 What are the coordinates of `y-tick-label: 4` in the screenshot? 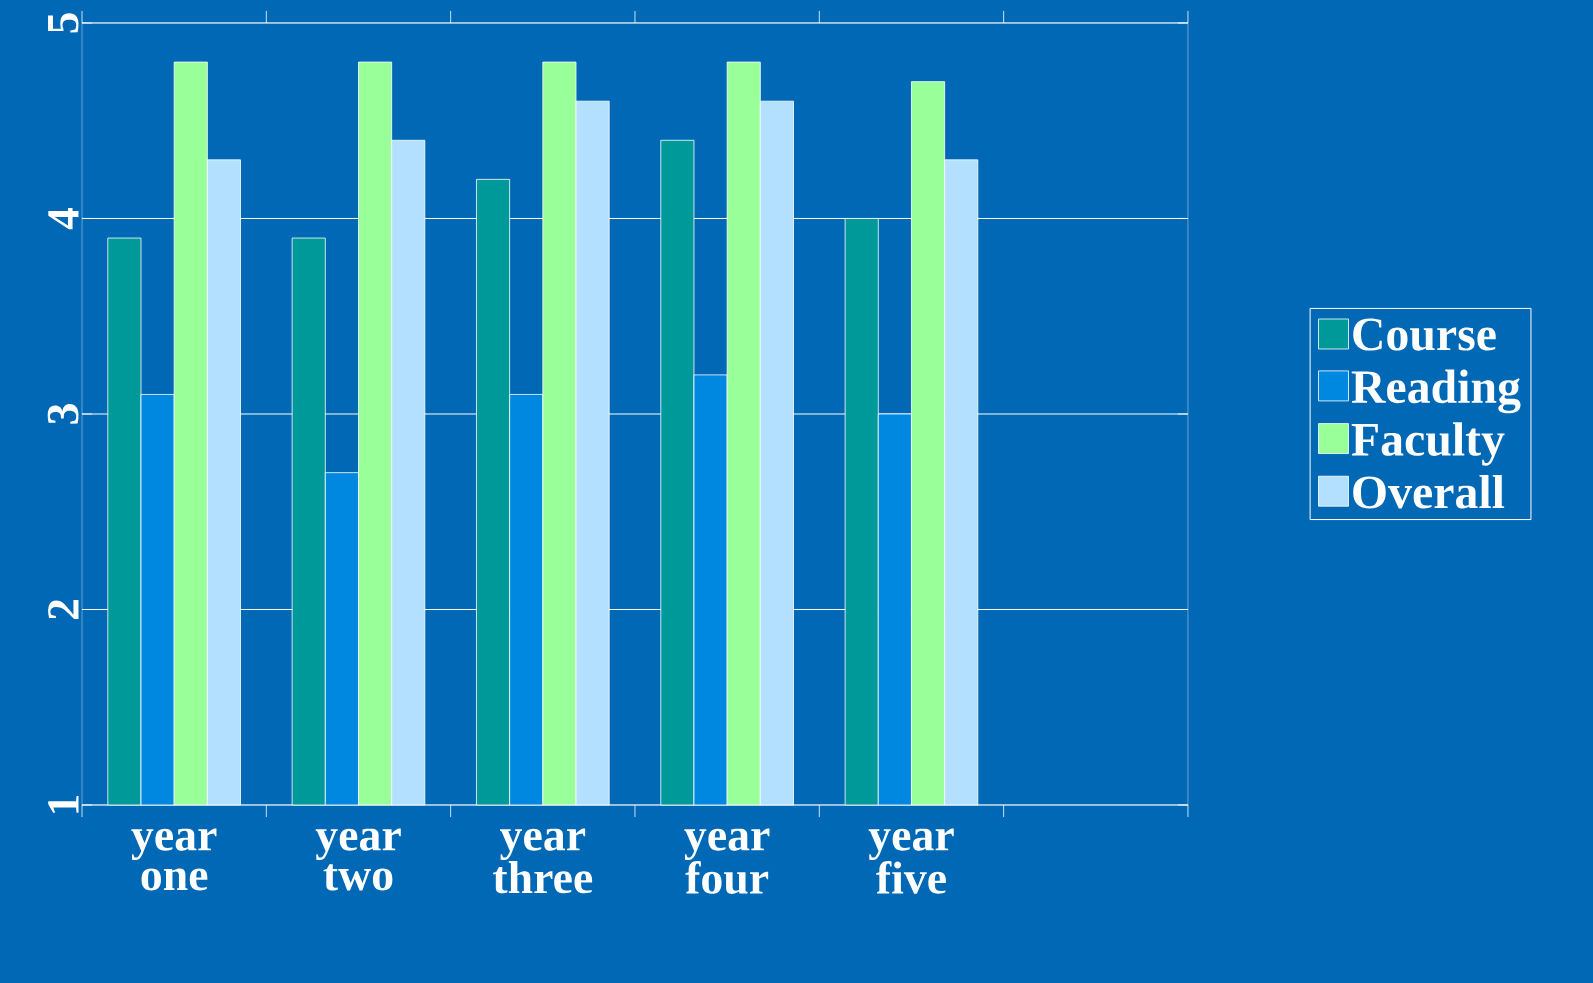 It's located at (63, 218).